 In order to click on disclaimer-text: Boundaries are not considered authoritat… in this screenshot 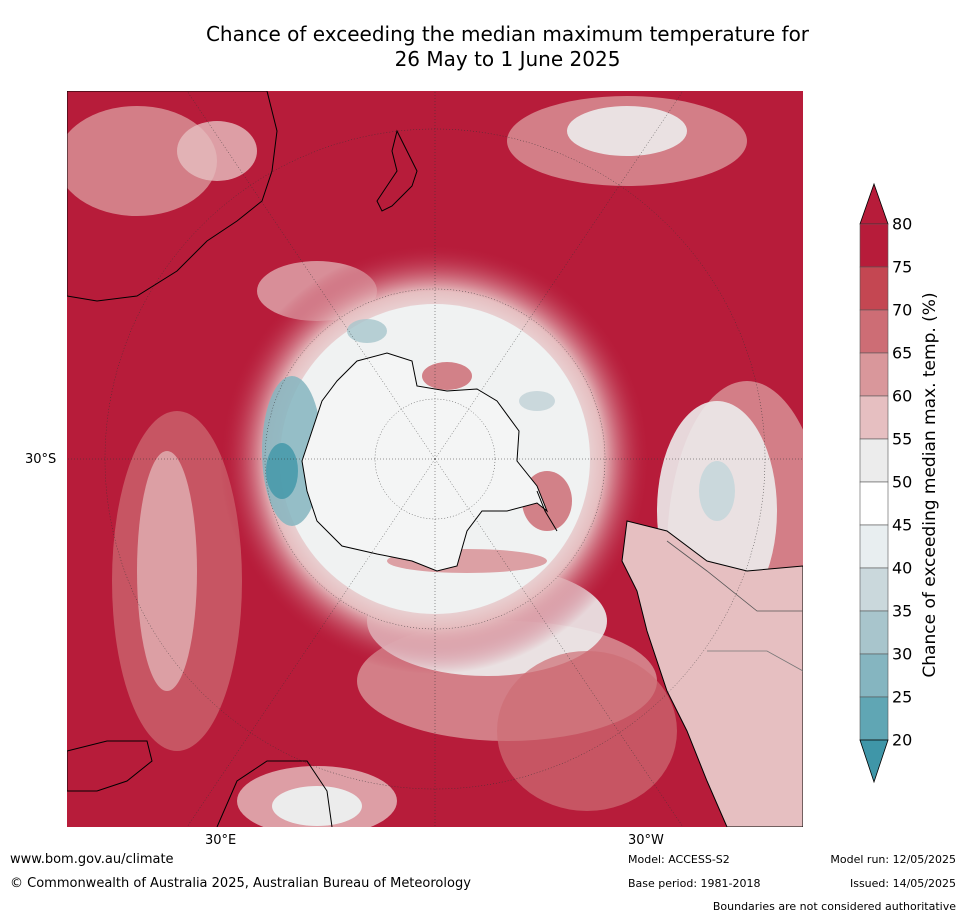, I will do `click(834, 906)`.